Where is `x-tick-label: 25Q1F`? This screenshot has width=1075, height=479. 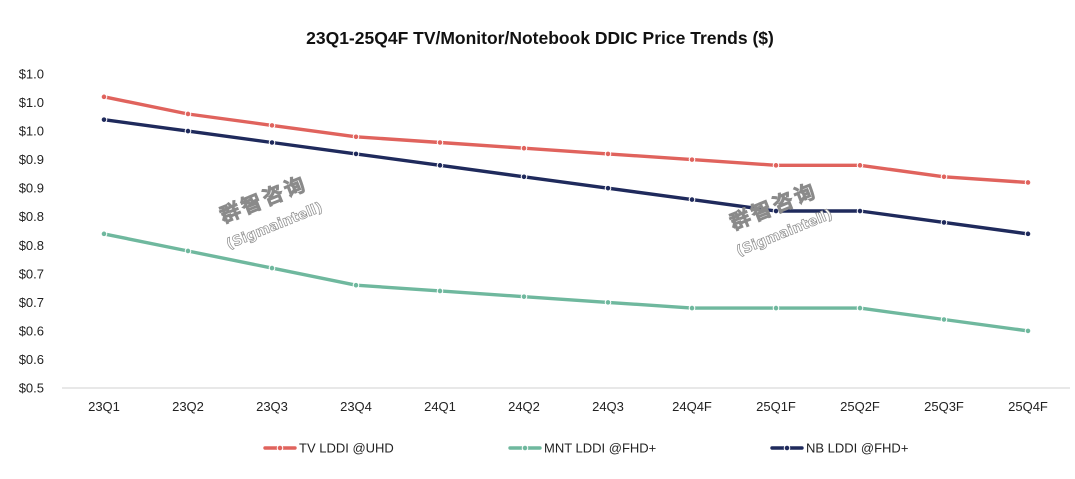
x-tick-label: 25Q1F is located at coordinates (776, 406).